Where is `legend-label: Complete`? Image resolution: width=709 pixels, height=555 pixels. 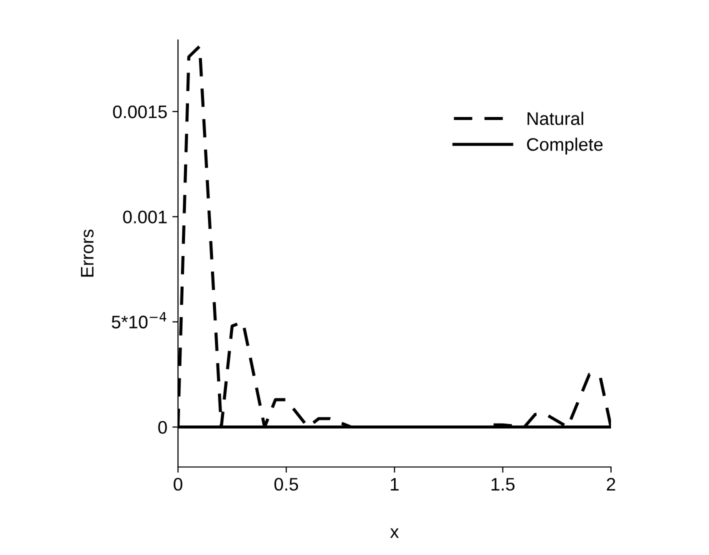
legend-label: Complete is located at coordinates (565, 146).